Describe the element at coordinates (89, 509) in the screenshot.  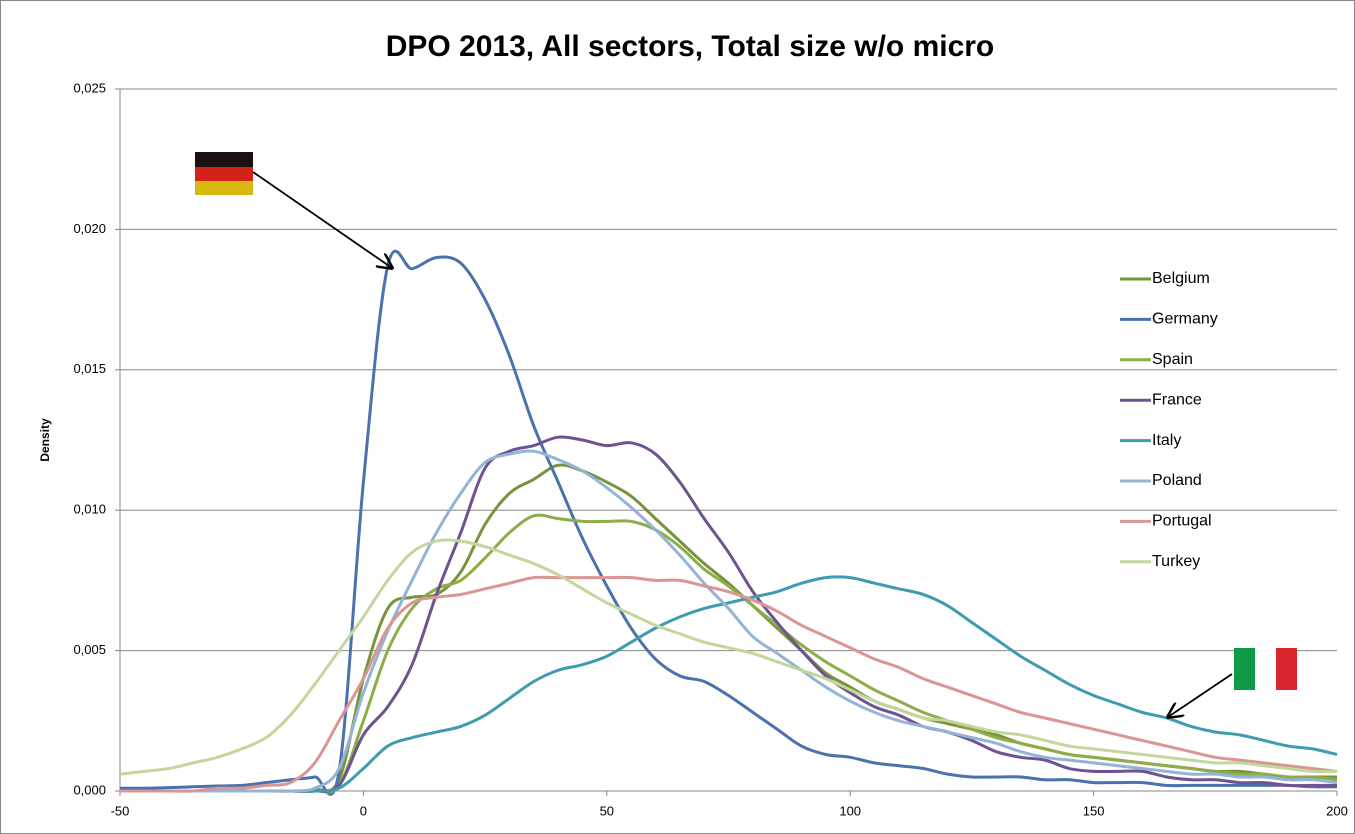
I see `y-tick-label: 0,010` at that location.